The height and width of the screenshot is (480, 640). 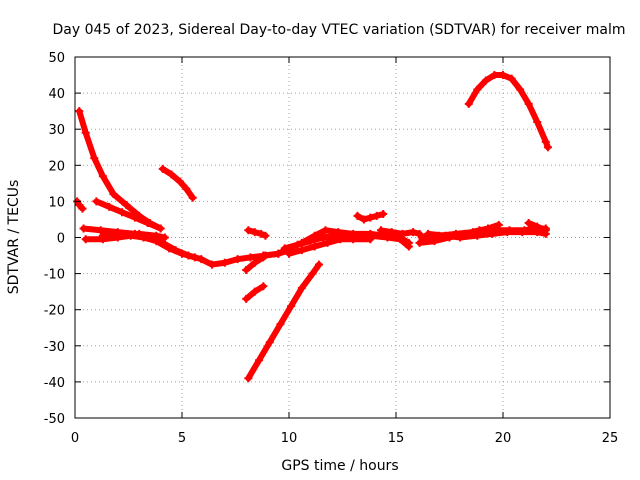 I want to click on y-tick-label: -30, so click(x=54, y=347).